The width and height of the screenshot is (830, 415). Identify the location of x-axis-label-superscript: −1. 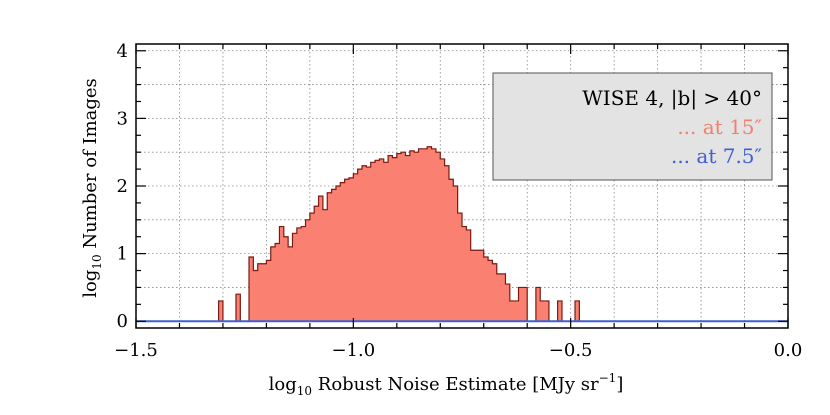
(608, 378).